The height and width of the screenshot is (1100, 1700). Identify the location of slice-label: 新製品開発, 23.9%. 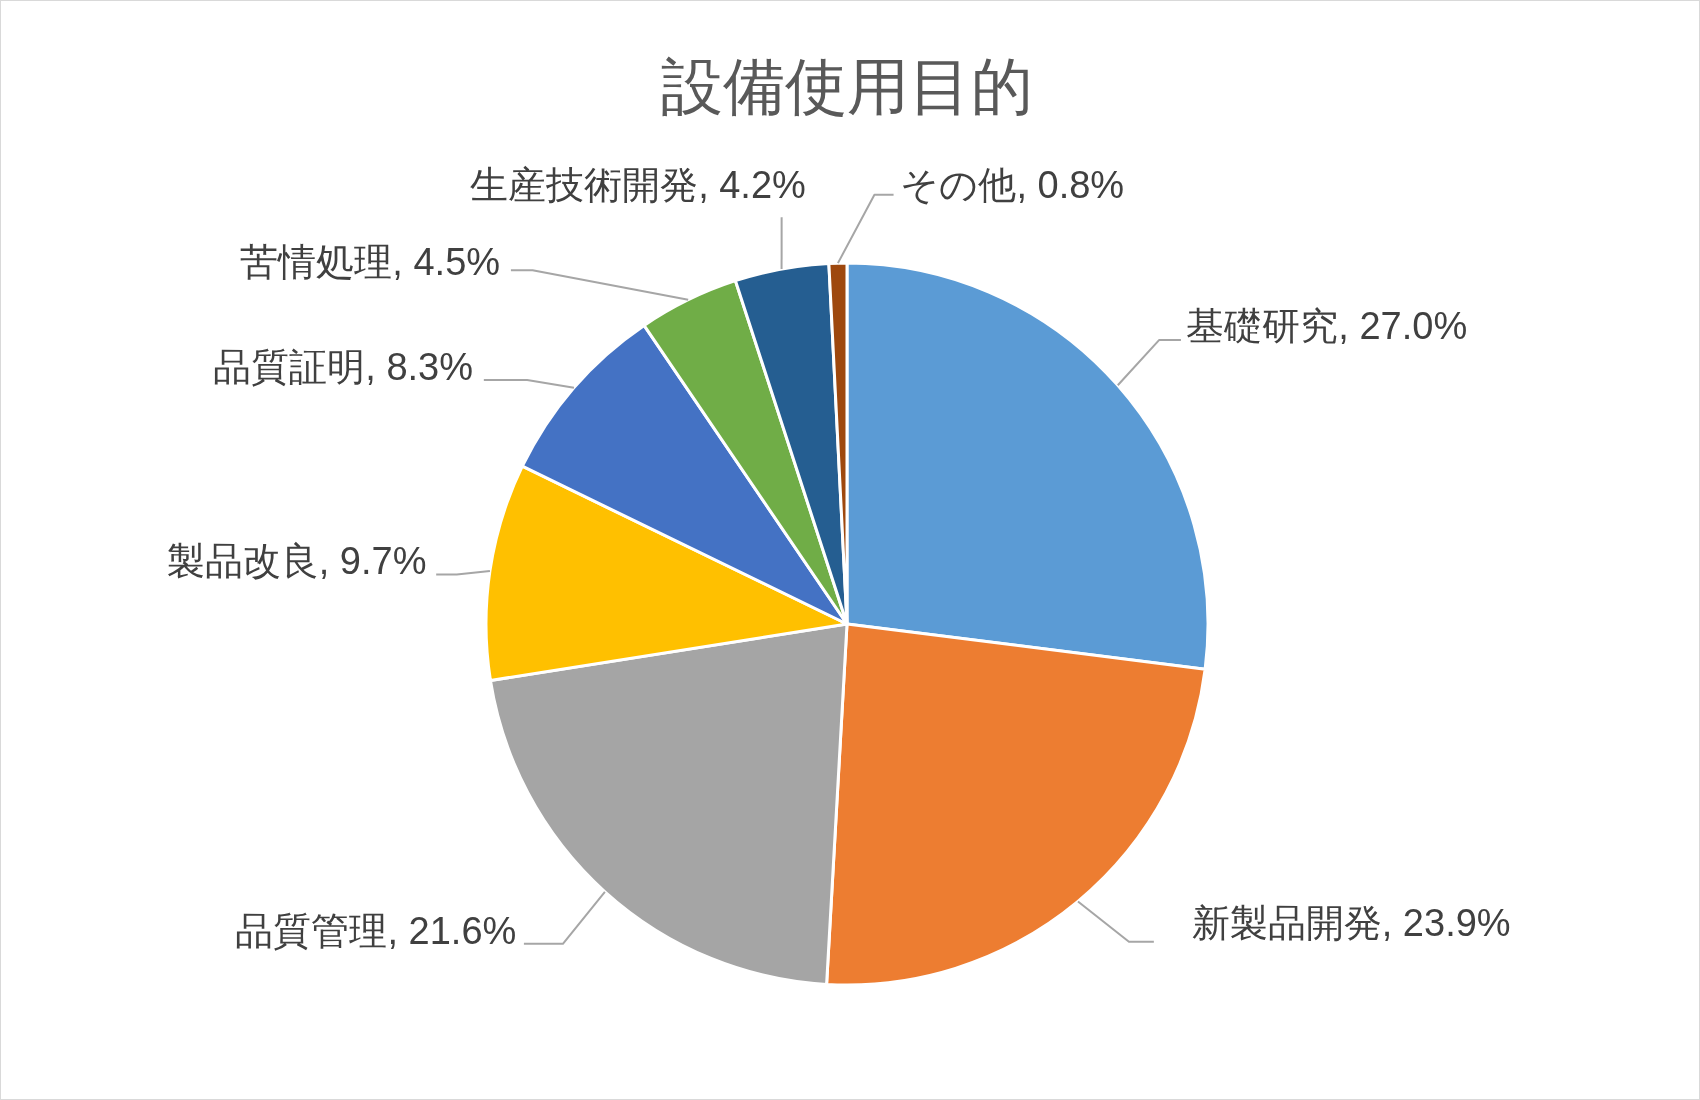
(1351, 923).